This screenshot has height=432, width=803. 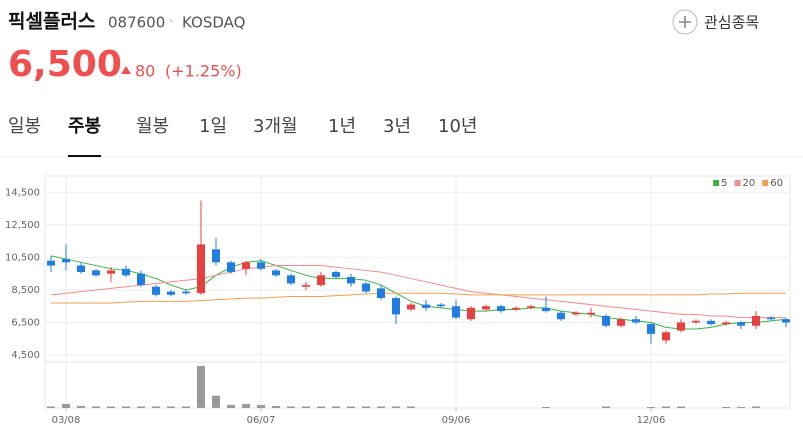 I want to click on y-tick-label: 4,500, so click(x=25, y=355).